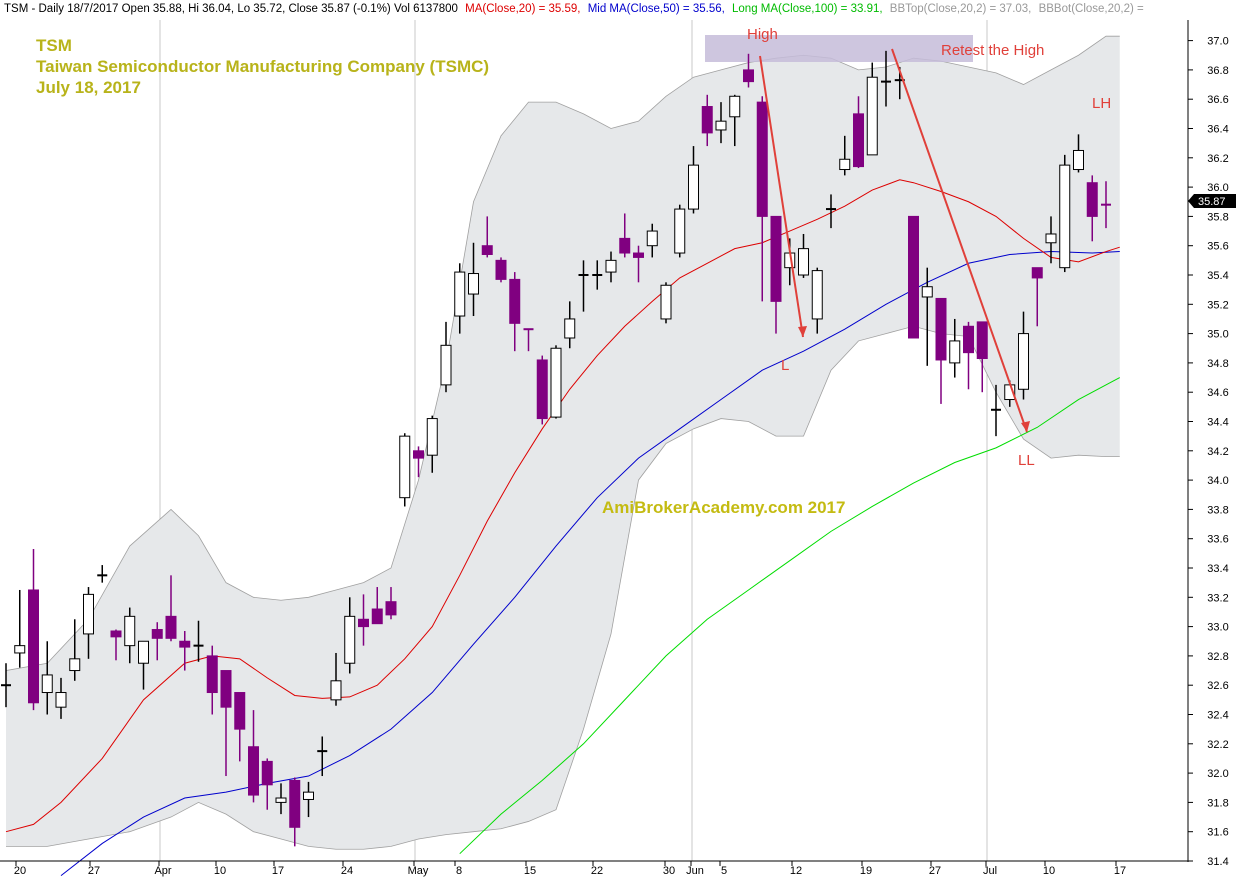  What do you see at coordinates (1217, 657) in the screenshot?
I see `y-tick-label: 32.8` at bounding box center [1217, 657].